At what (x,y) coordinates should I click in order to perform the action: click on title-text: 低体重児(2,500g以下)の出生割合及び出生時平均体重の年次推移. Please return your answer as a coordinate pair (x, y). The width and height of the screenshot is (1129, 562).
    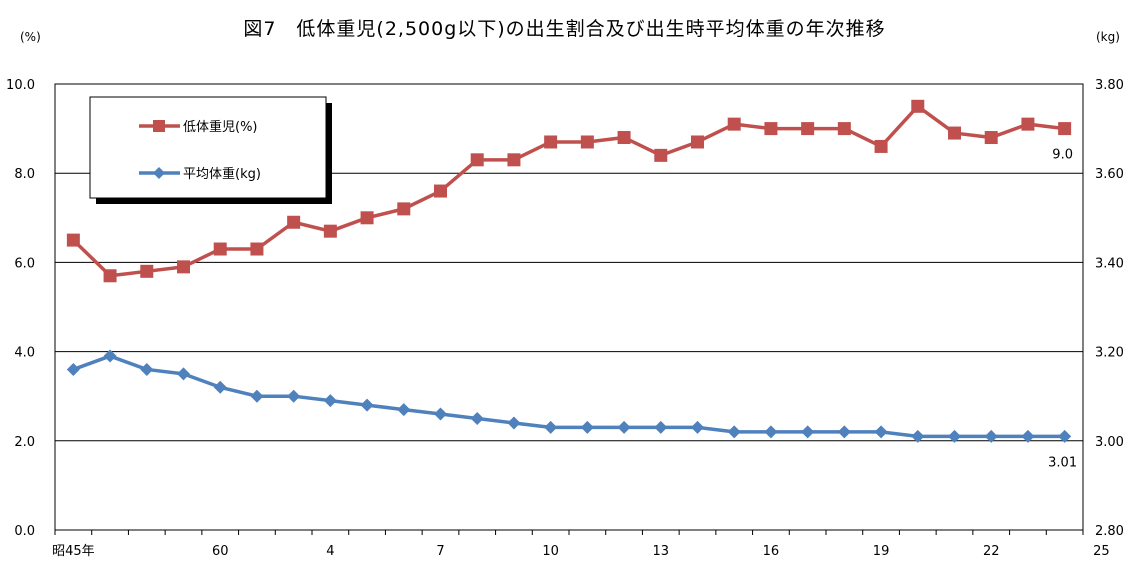
    Looking at the image, I should click on (591, 29).